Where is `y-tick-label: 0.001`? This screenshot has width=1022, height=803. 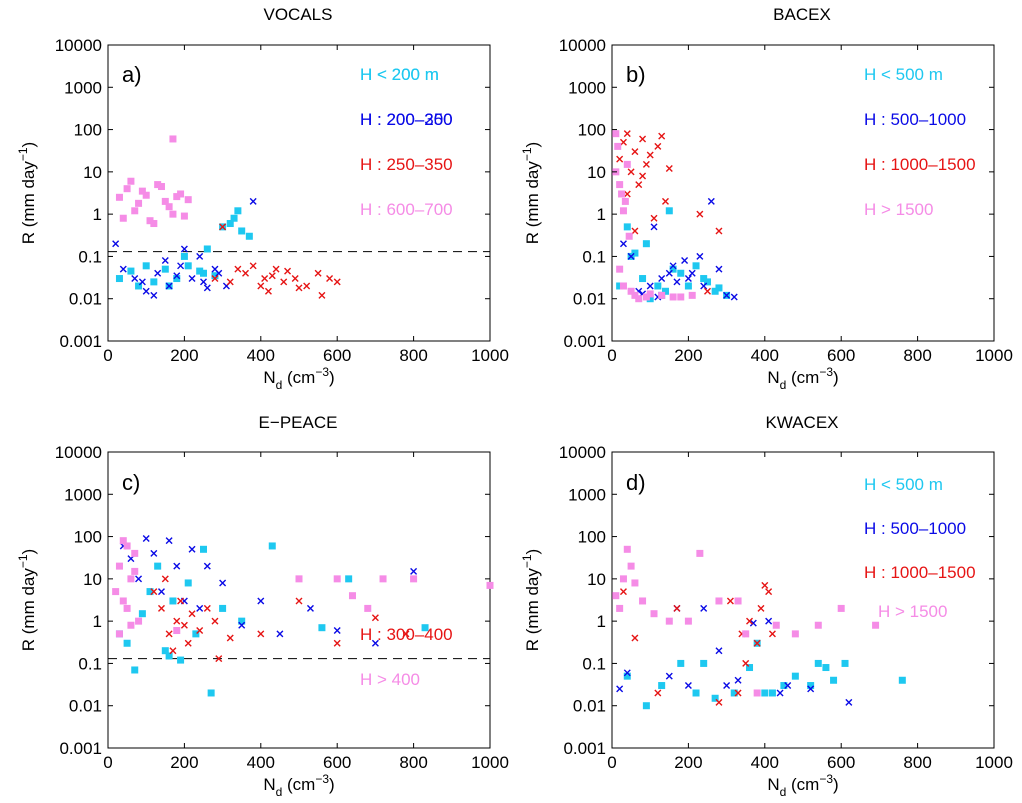
y-tick-label: 0.001 is located at coordinates (584, 748).